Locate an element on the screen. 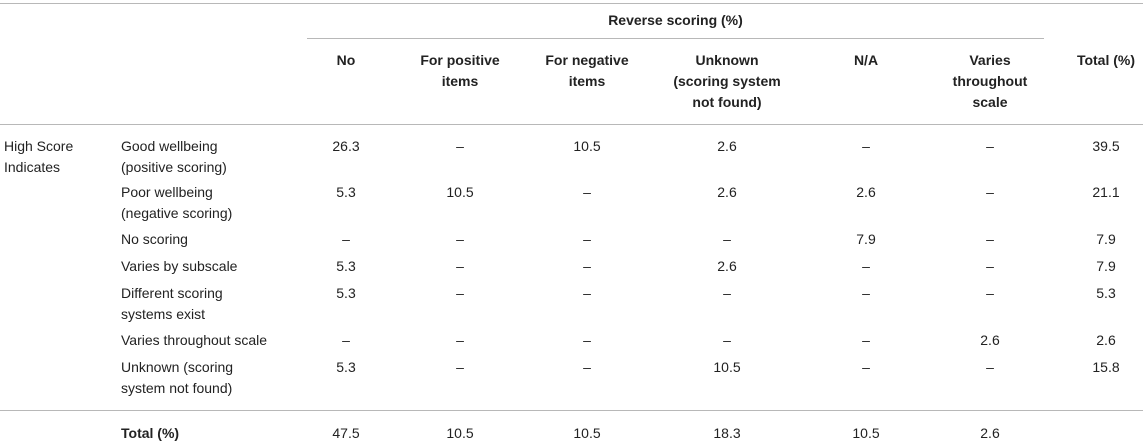  header-bottom-rule is located at coordinates (571, 124).